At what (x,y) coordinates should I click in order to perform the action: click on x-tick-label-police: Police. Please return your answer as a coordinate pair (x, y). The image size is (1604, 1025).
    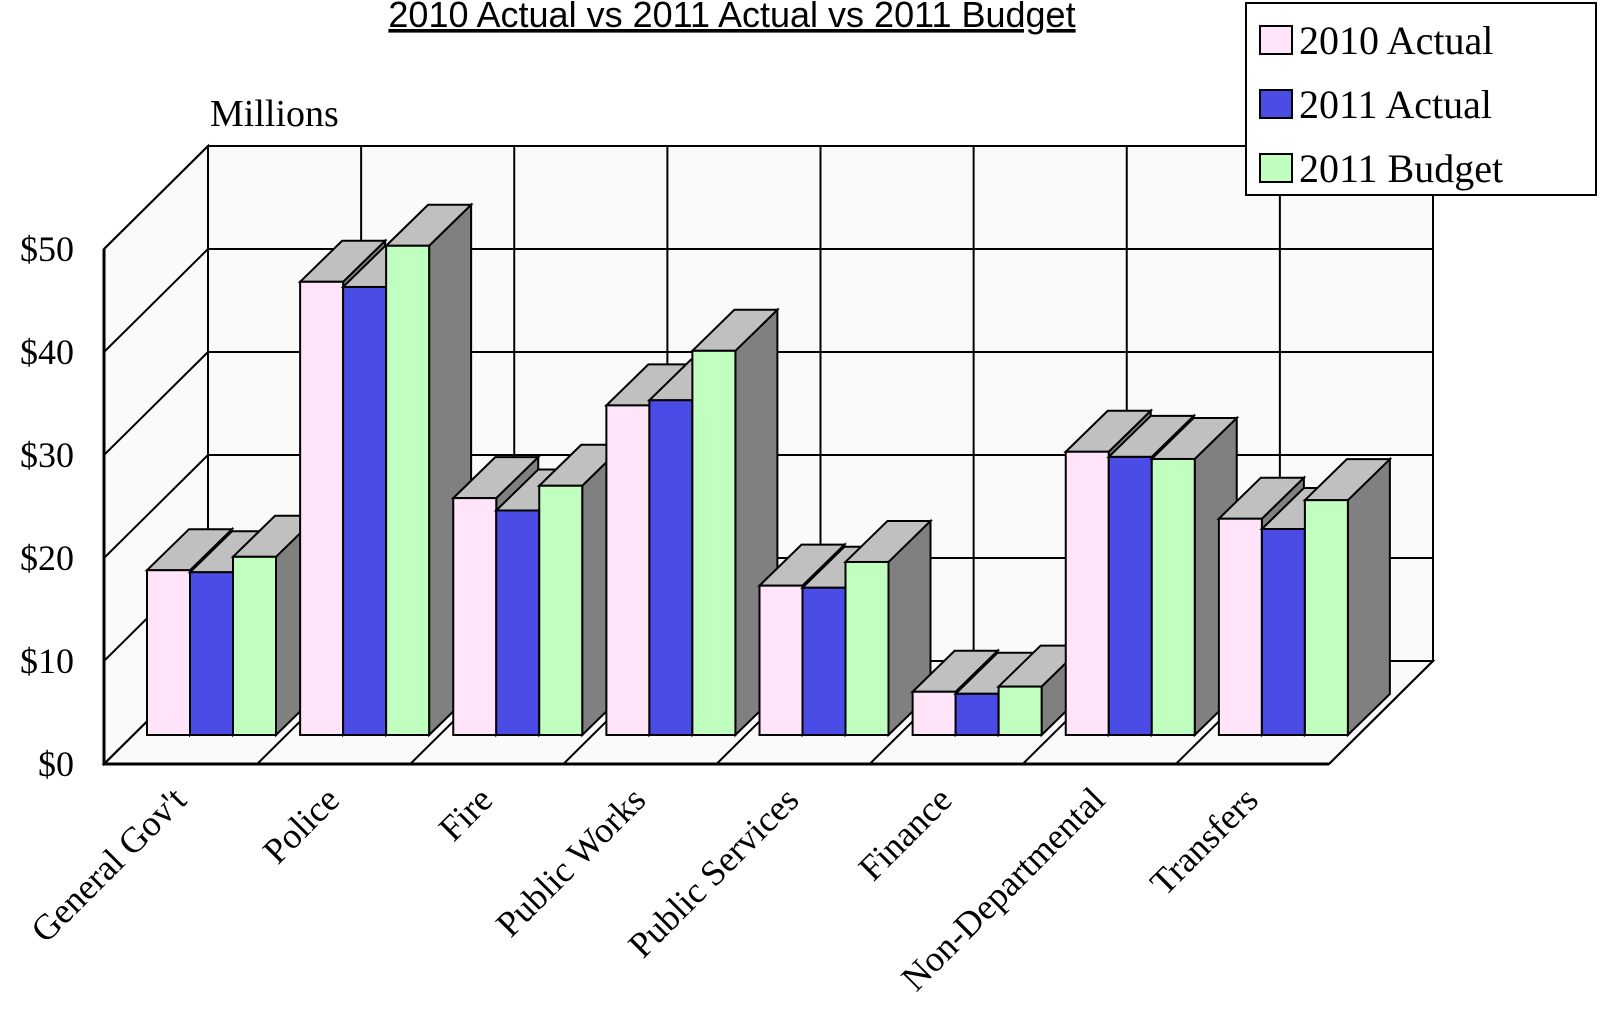
    Looking at the image, I should click on (301, 825).